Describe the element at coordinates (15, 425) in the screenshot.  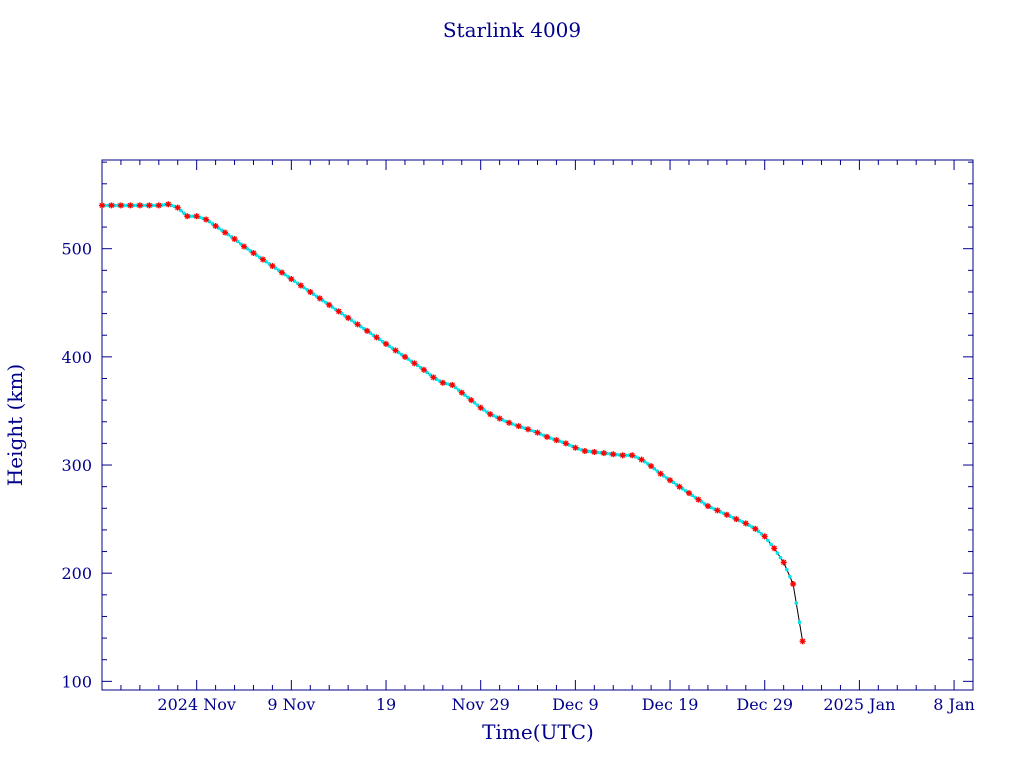
I see `y-axis-label: Height (km)` at that location.